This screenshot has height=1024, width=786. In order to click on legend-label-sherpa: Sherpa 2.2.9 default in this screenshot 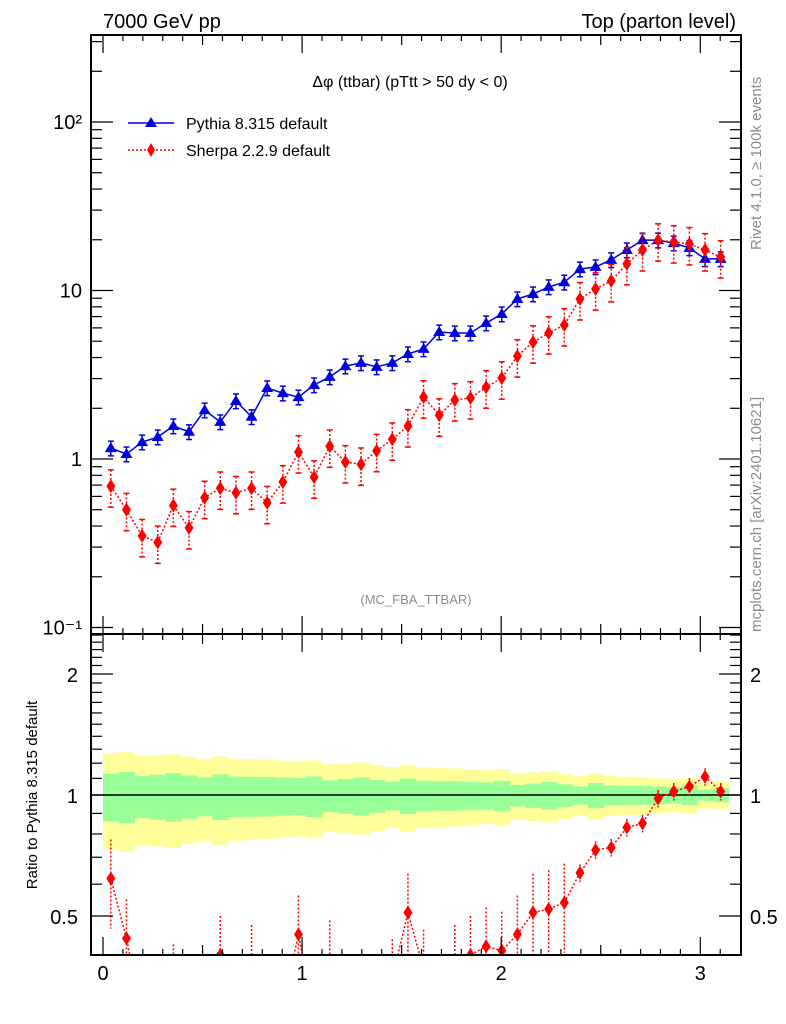, I will do `click(258, 151)`.